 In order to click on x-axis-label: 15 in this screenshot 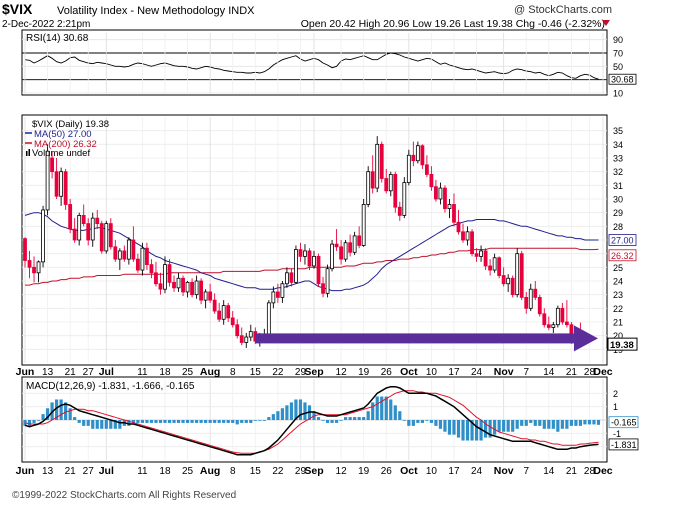, I will do `click(256, 471)`.